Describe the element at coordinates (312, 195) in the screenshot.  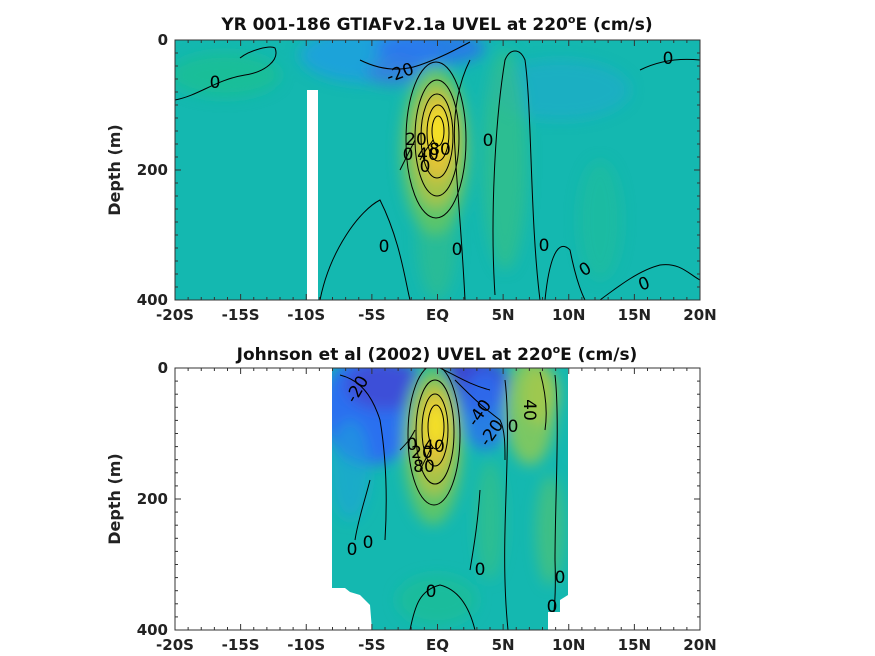
I see `masked-region` at that location.